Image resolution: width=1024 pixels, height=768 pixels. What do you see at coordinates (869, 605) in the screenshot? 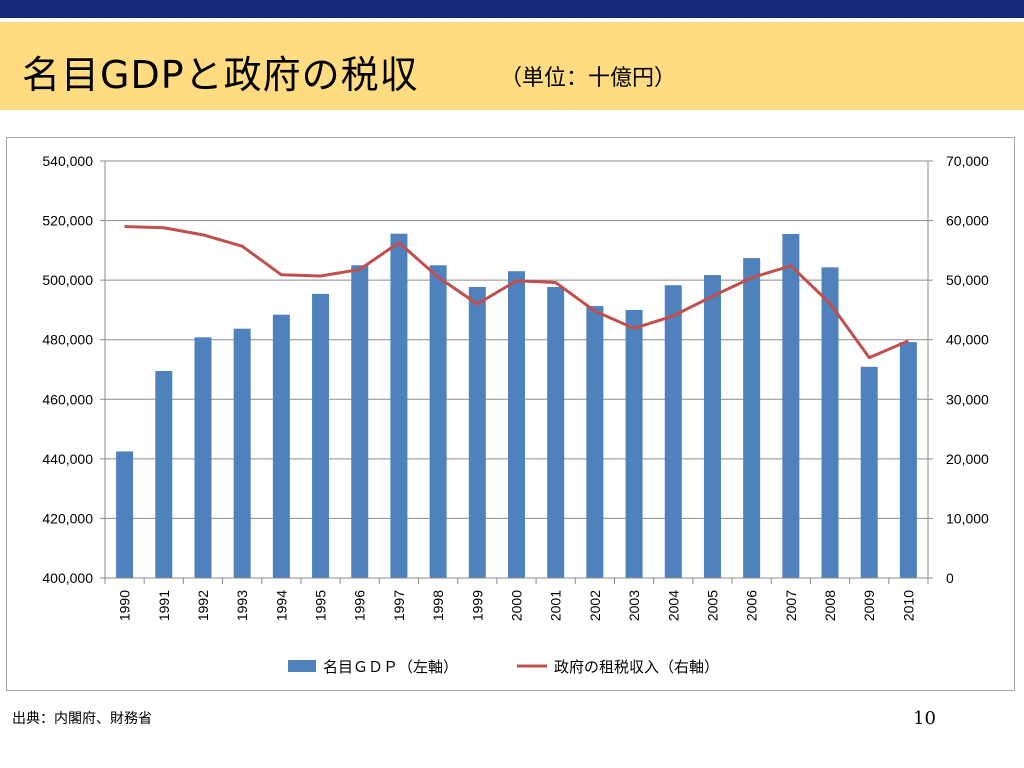
I see `x-tick-label: 2009` at bounding box center [869, 605].